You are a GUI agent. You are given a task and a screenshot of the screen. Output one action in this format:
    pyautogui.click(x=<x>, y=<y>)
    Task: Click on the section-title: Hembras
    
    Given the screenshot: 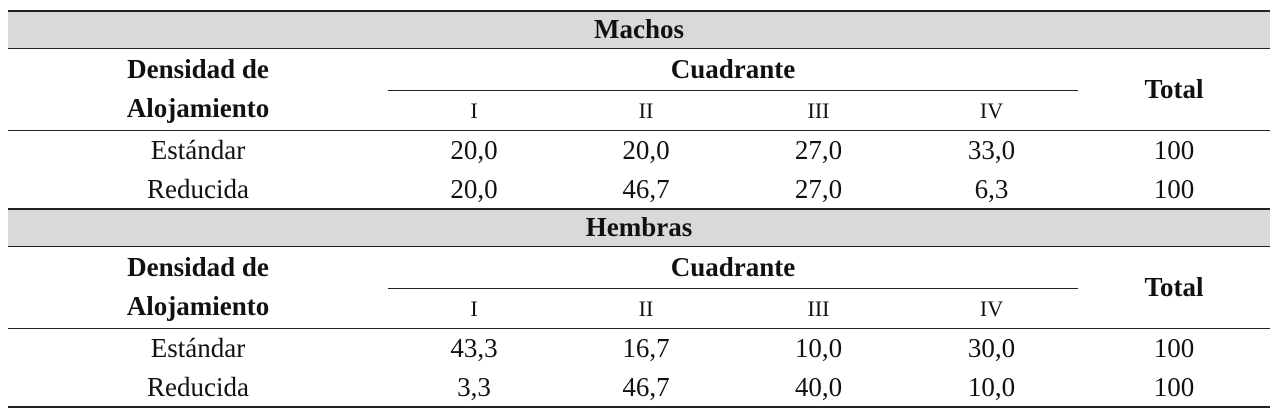 What is the action you would take?
    pyautogui.click(x=639, y=227)
    